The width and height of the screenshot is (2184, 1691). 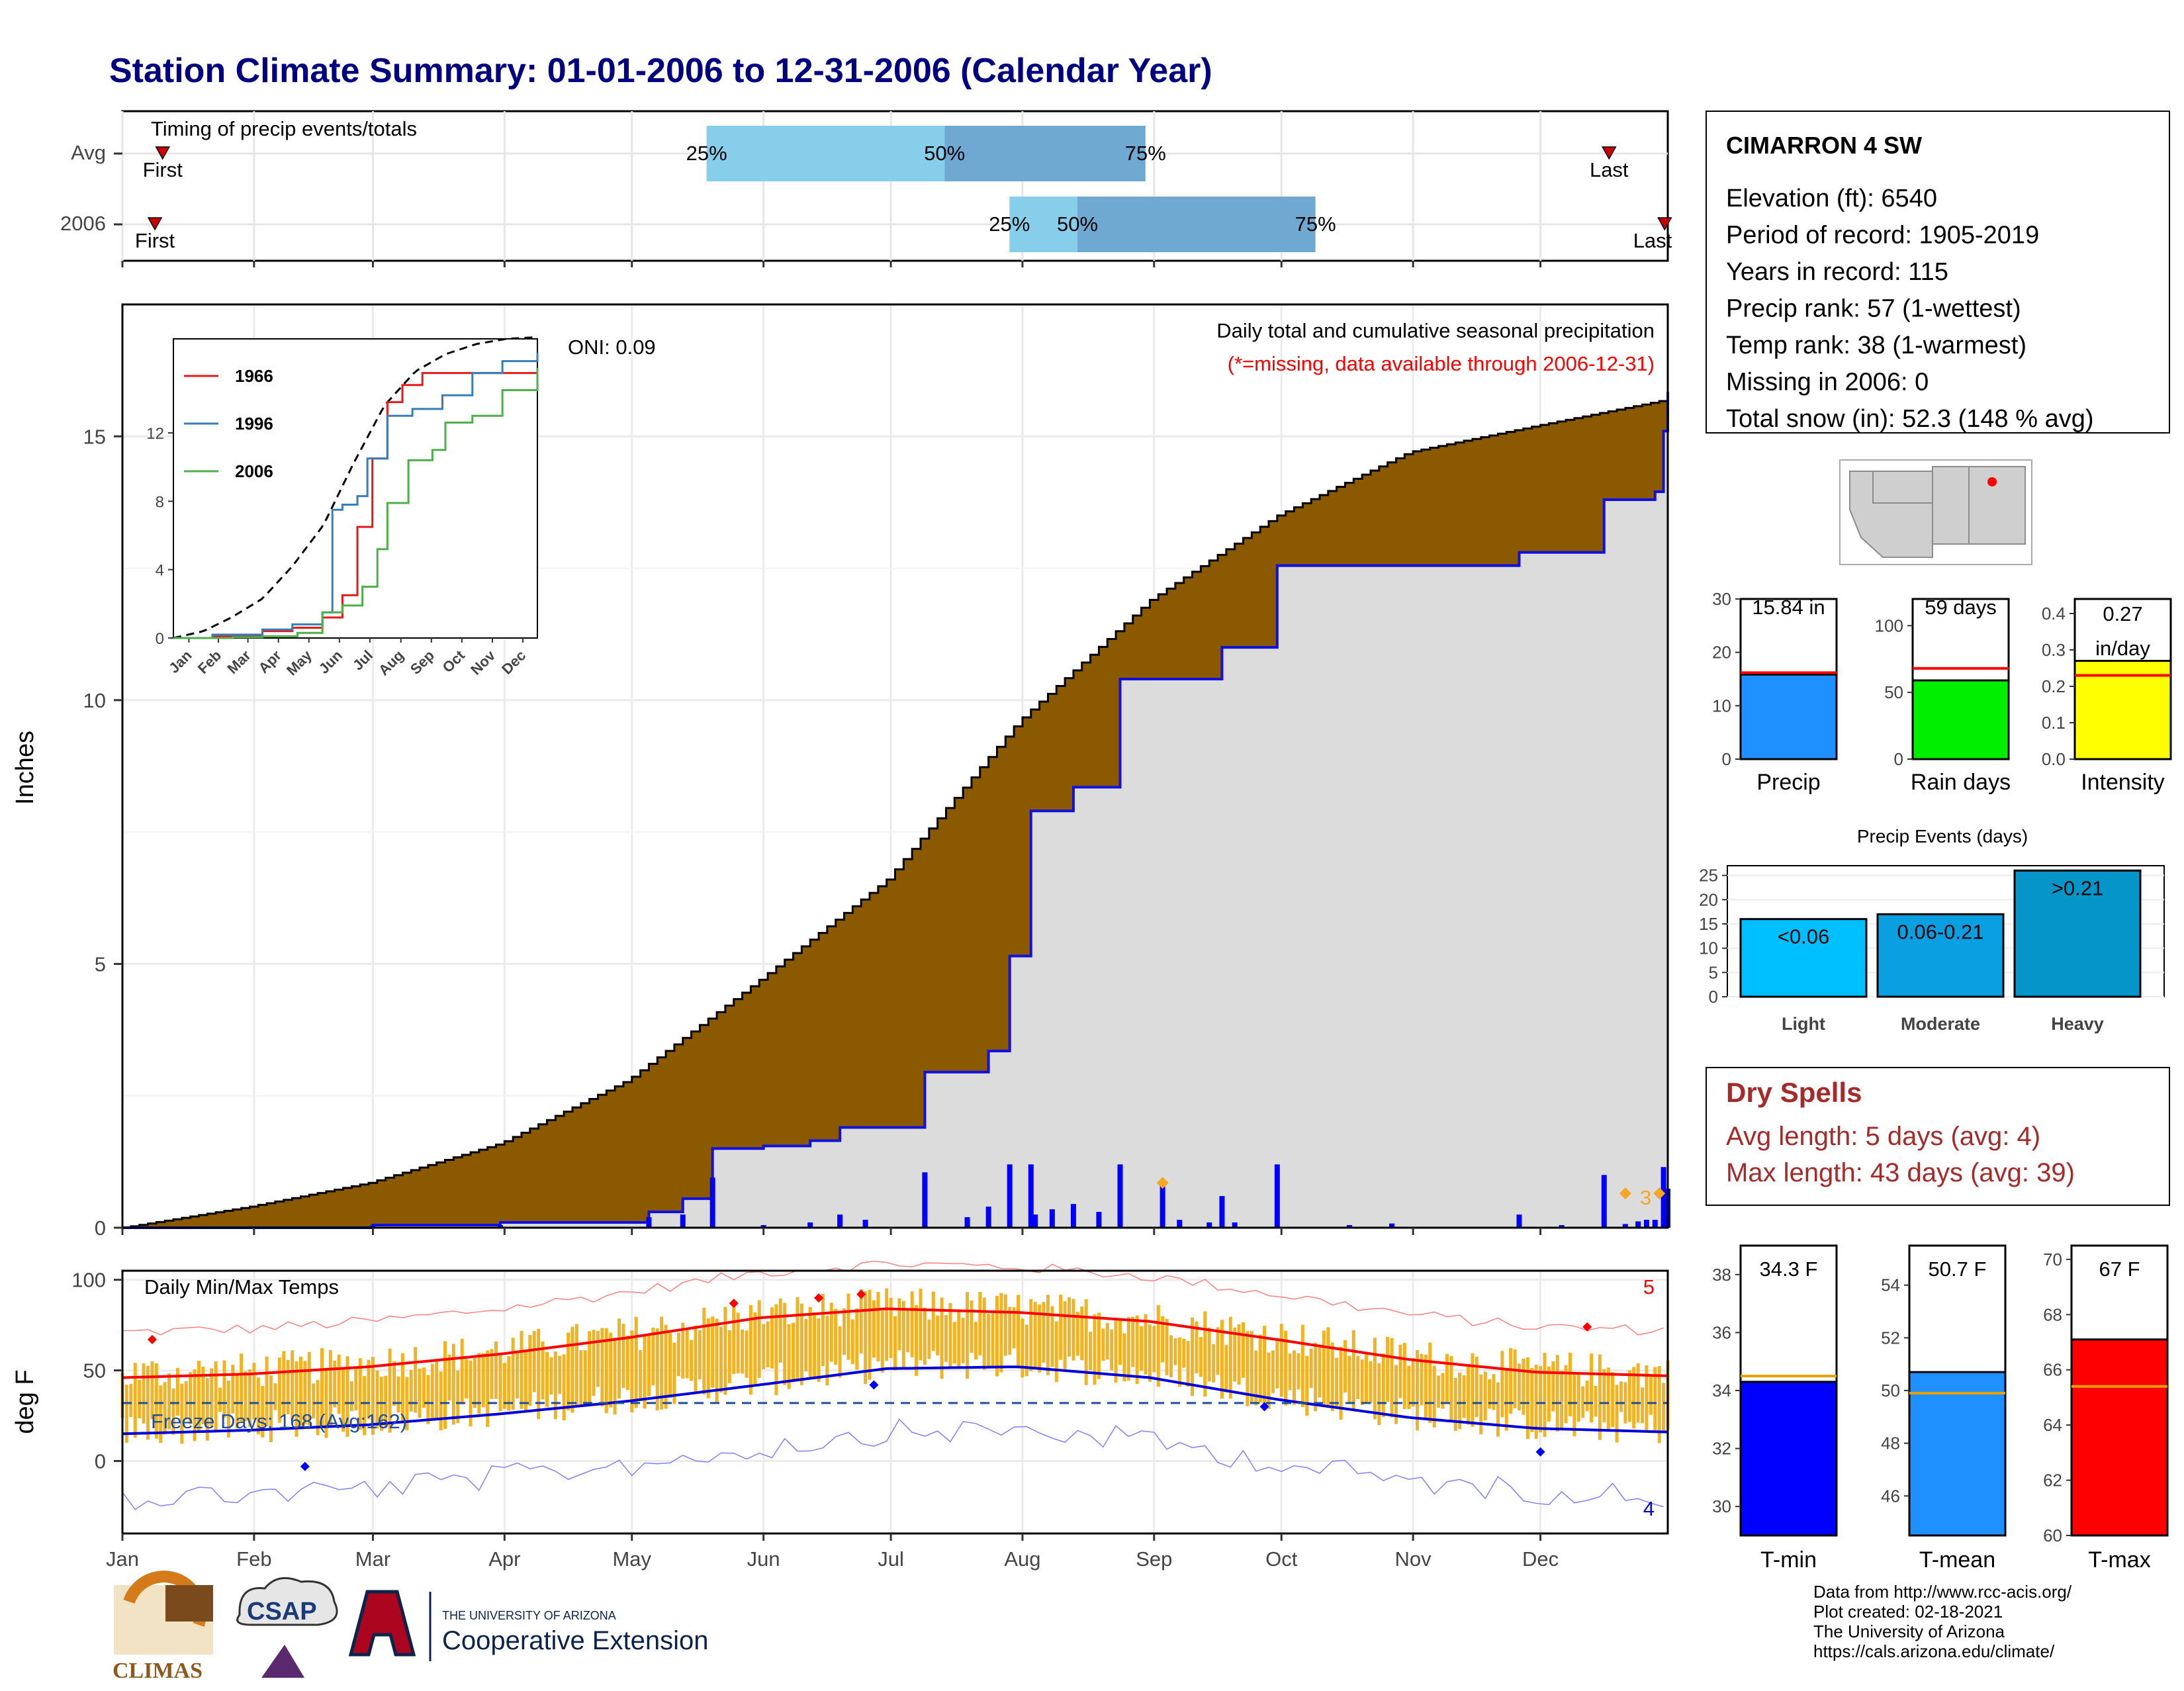 What do you see at coordinates (2052, 1370) in the screenshot?
I see `temp-bar-ytick-label-2-3: 66` at bounding box center [2052, 1370].